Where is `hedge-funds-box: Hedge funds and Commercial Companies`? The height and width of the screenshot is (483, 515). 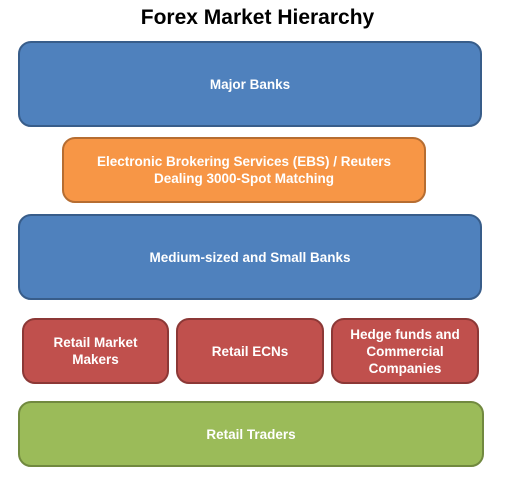
hedge-funds-box: Hedge funds and Commercial Companies is located at coordinates (405, 351).